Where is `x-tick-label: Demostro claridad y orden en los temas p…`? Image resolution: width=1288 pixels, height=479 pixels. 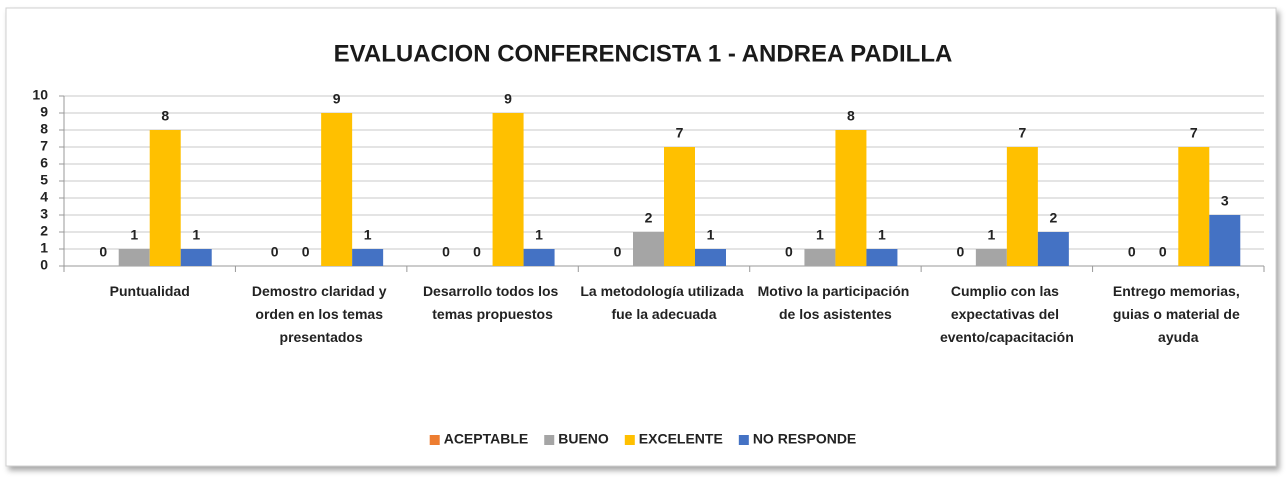
x-tick-label: Demostro claridad y orden en los temas p… is located at coordinates (321, 314).